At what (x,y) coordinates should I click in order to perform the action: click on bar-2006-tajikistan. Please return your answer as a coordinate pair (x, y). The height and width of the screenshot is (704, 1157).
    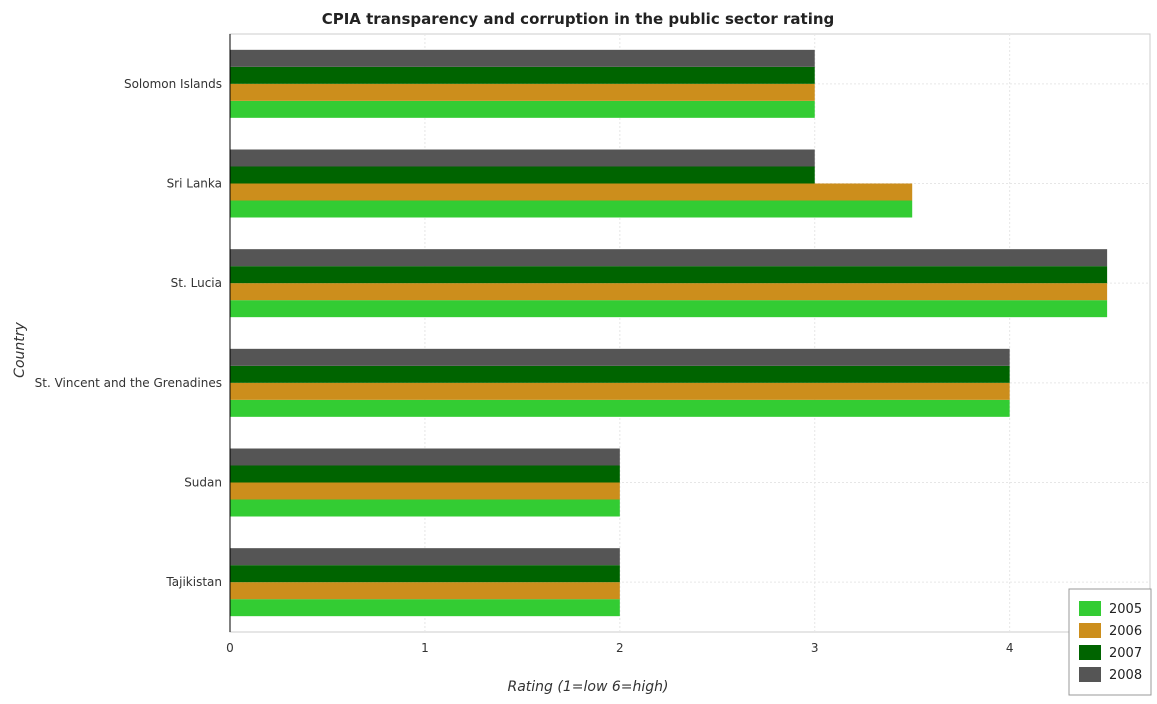
    Looking at the image, I should click on (425, 591).